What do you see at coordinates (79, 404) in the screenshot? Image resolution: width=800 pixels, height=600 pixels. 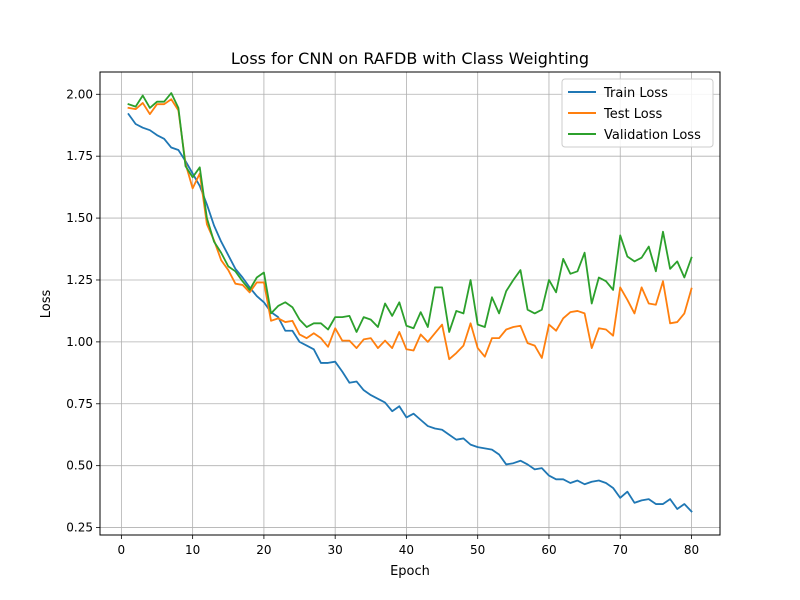 I see `y-tick-label: 0.75` at bounding box center [79, 404].